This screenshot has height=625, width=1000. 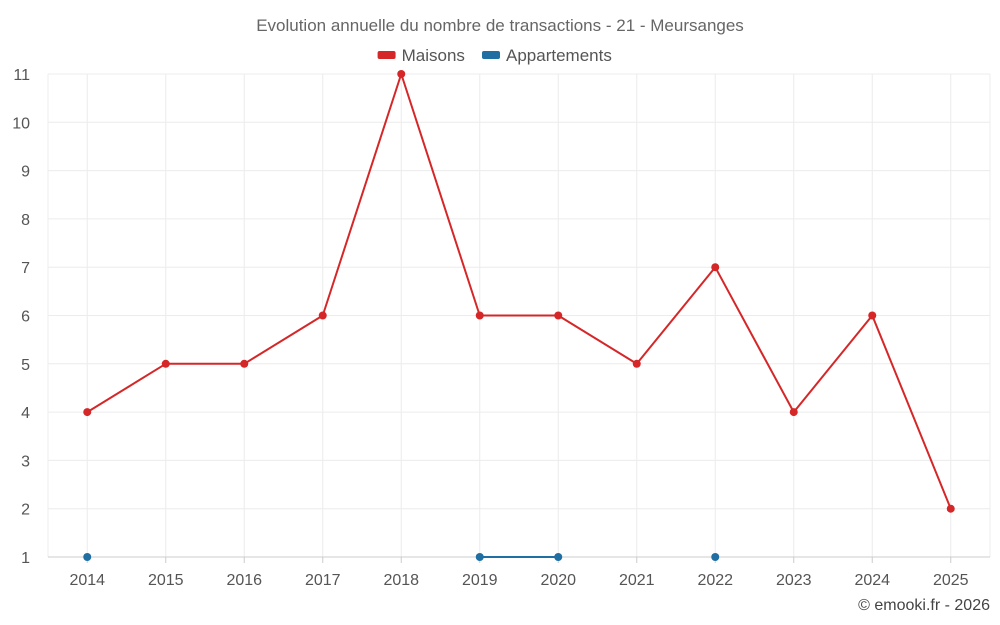 I want to click on legend: Maisons Appartements, so click(x=494, y=55).